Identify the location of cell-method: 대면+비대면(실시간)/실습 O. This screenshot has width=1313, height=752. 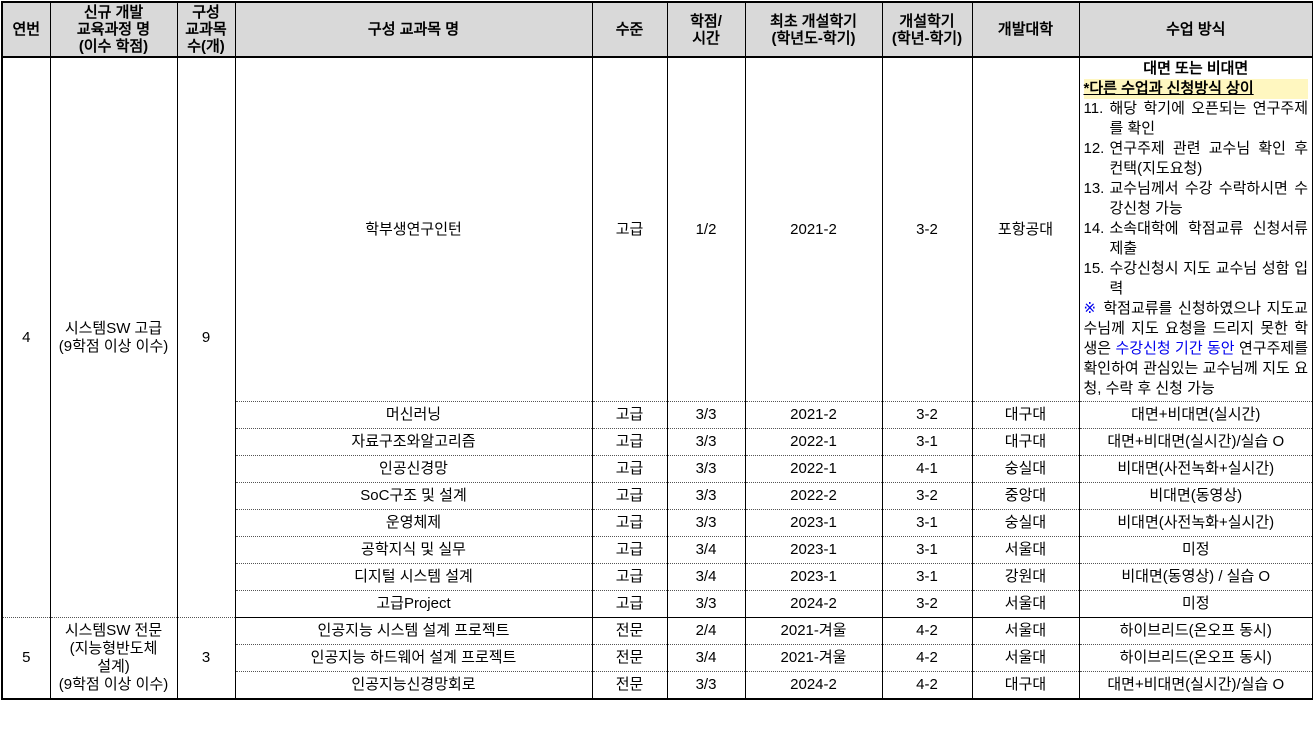
(1195, 685).